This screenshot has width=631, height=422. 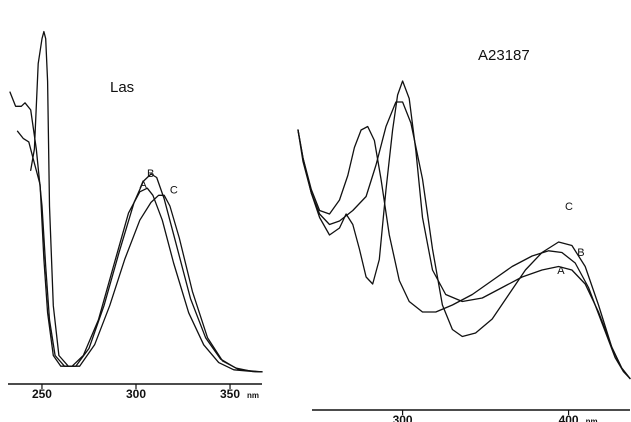 What do you see at coordinates (42, 394) in the screenshot?
I see `x-tick-label: 250` at bounding box center [42, 394].